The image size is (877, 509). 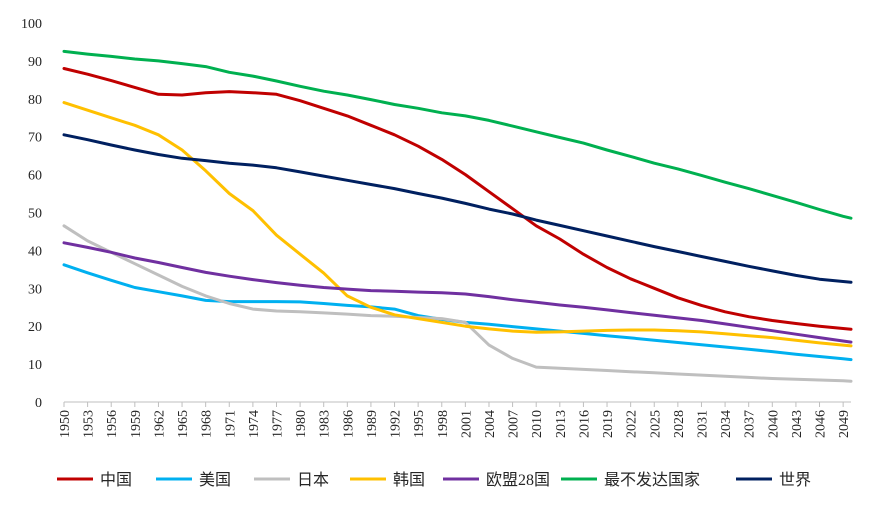 What do you see at coordinates (537, 424) in the screenshot?
I see `x-tick-label: 2010` at bounding box center [537, 424].